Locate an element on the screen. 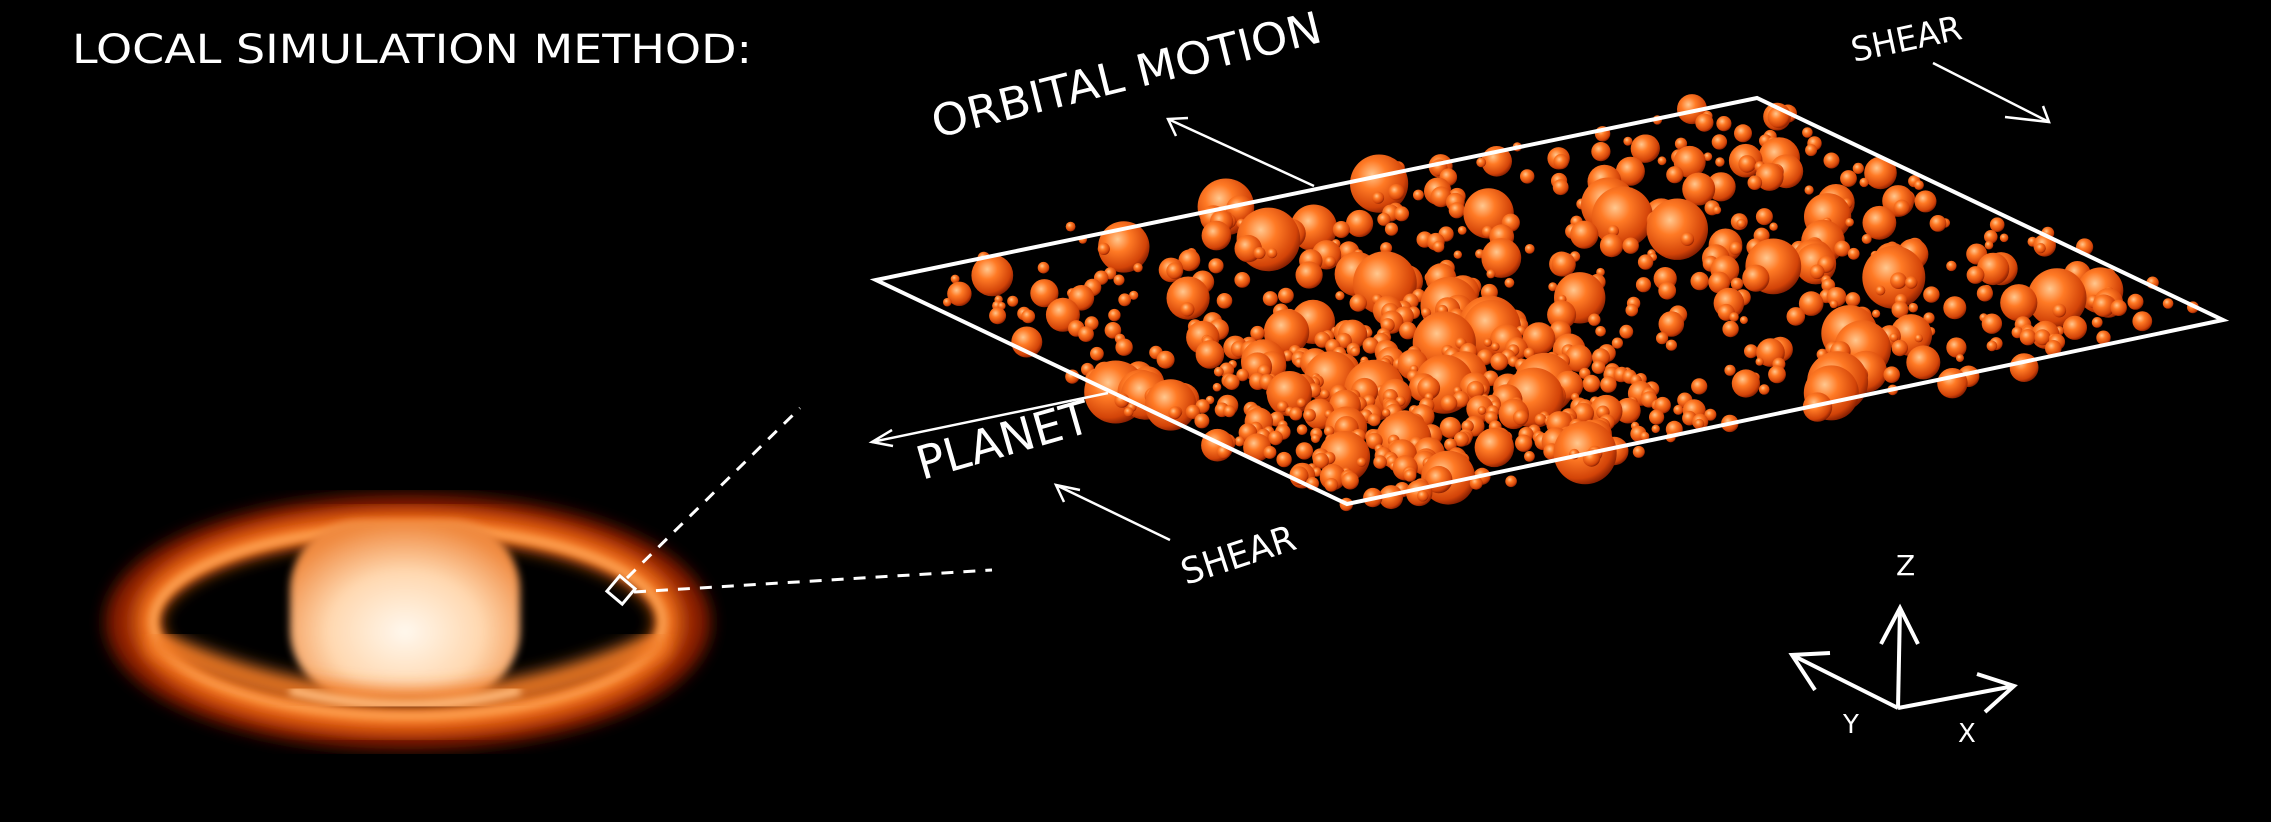 Image resolution: width=2271 pixels, height=822 pixels. z-axis-arrow is located at coordinates (1899, 658).